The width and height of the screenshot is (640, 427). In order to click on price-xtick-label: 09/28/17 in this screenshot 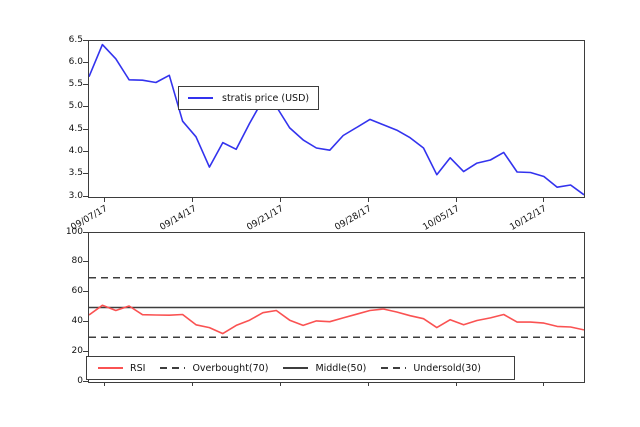, I will do `click(353, 218)`.